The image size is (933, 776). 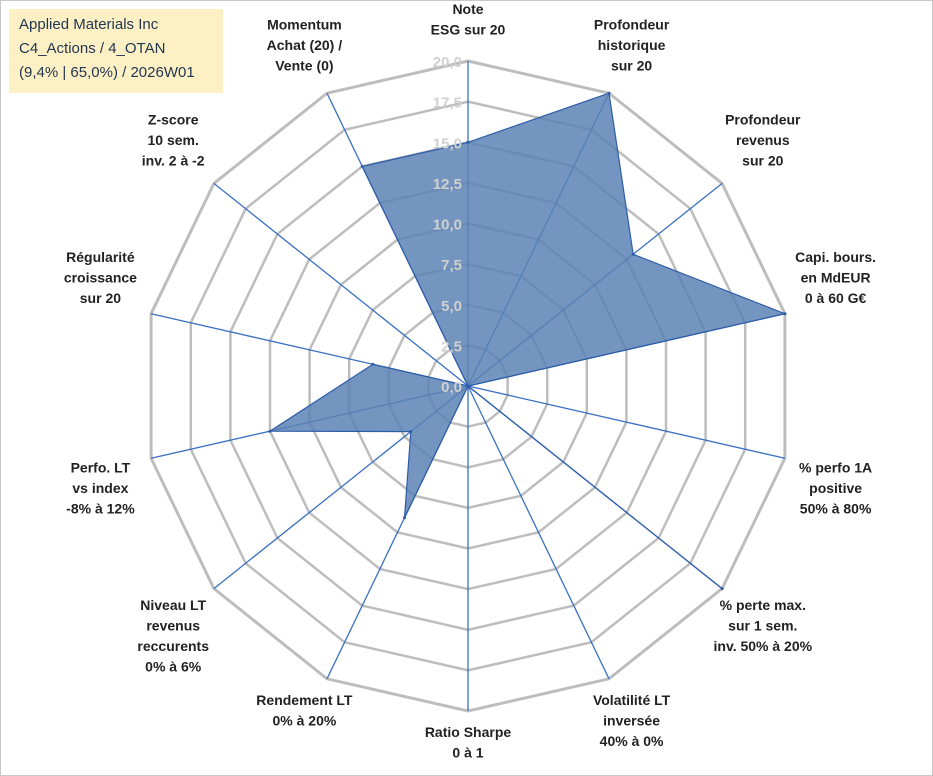 What do you see at coordinates (100, 487) in the screenshot?
I see `axis-label: Perfo. LT vs index -8% à 12%` at bounding box center [100, 487].